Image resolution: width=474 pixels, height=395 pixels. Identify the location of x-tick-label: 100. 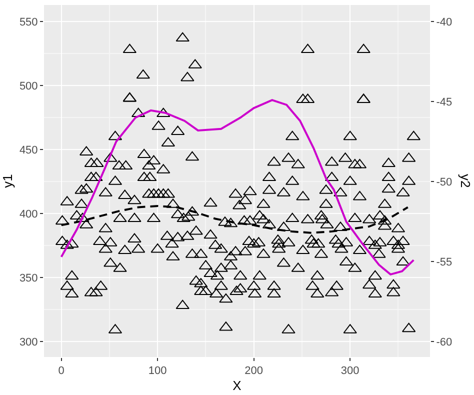
(157, 371).